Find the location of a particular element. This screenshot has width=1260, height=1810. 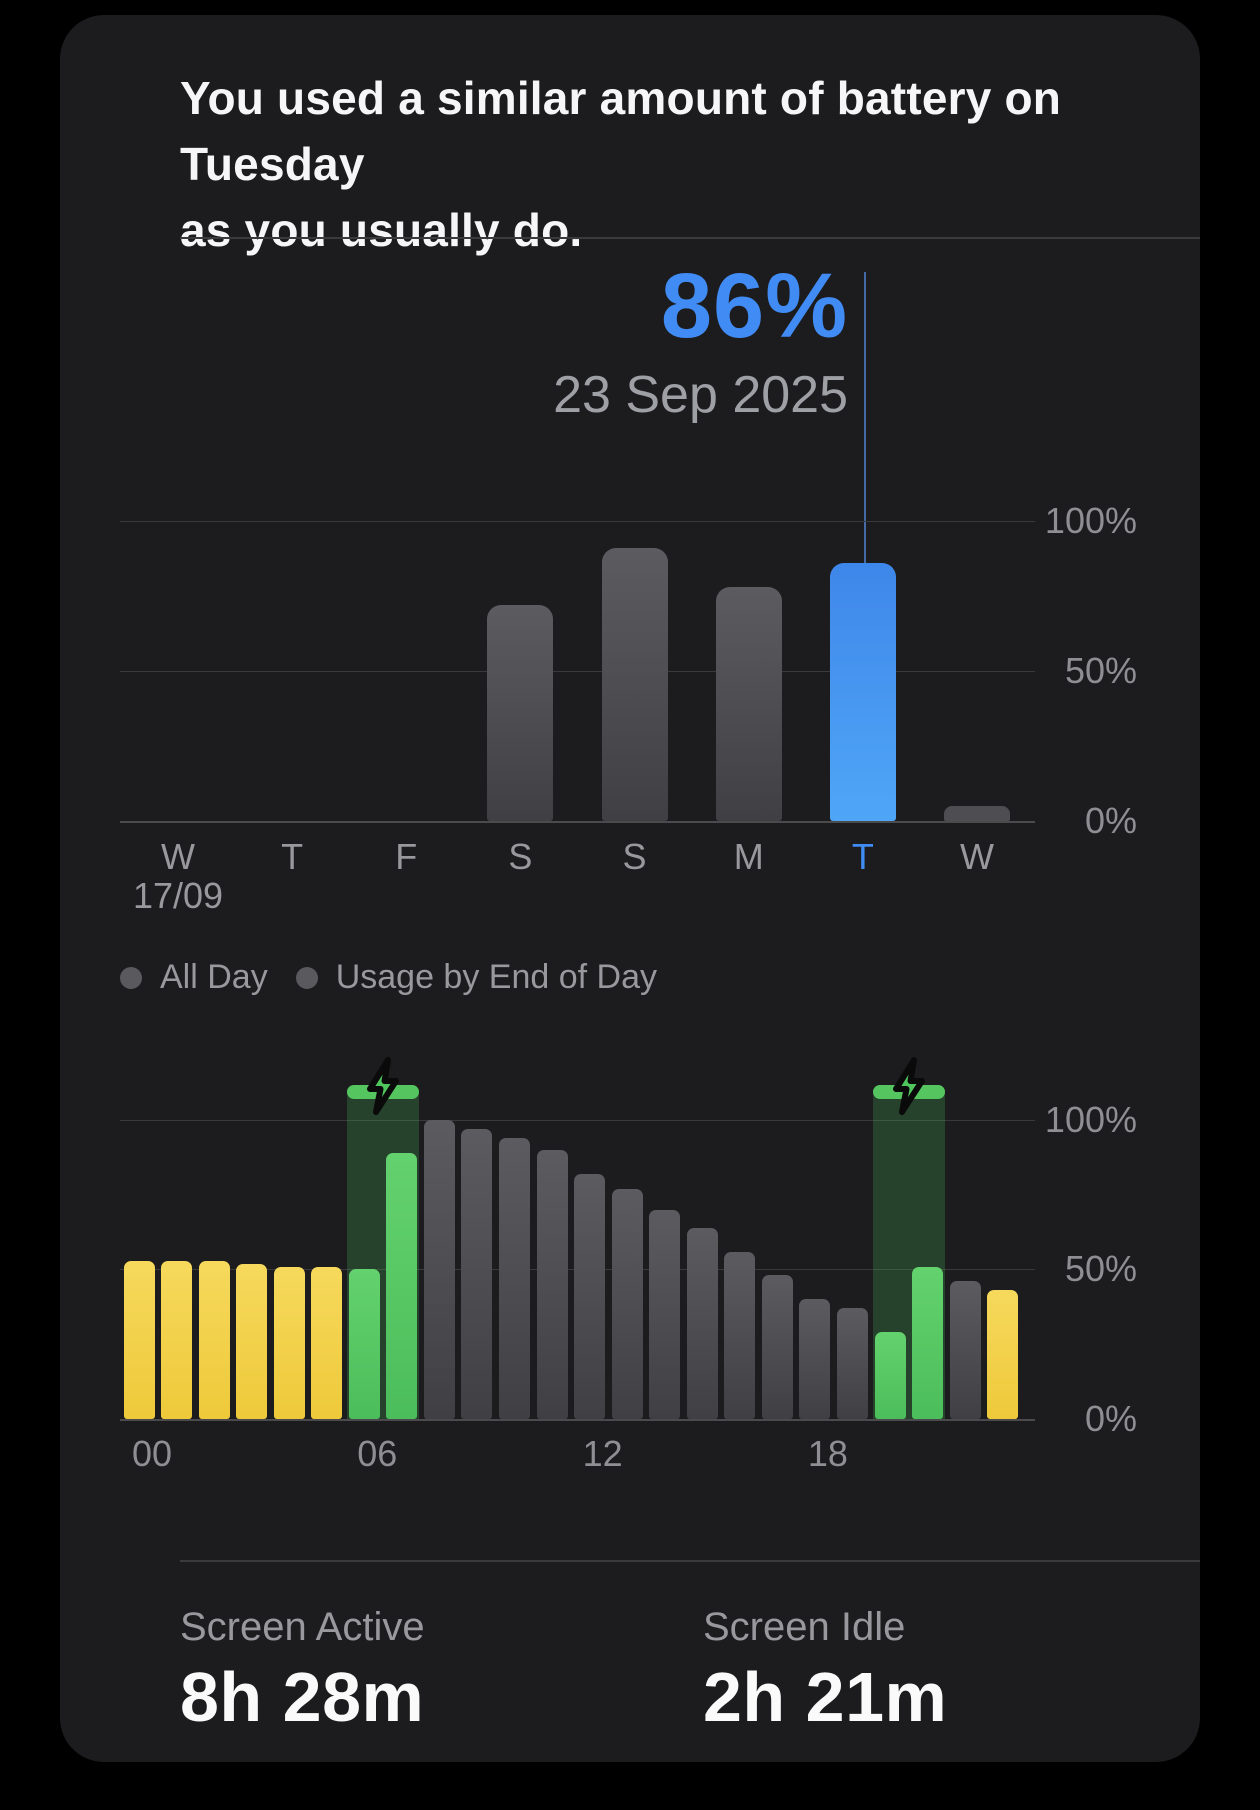

screen-idle-label: Screen Idle is located at coordinates (804, 1627).